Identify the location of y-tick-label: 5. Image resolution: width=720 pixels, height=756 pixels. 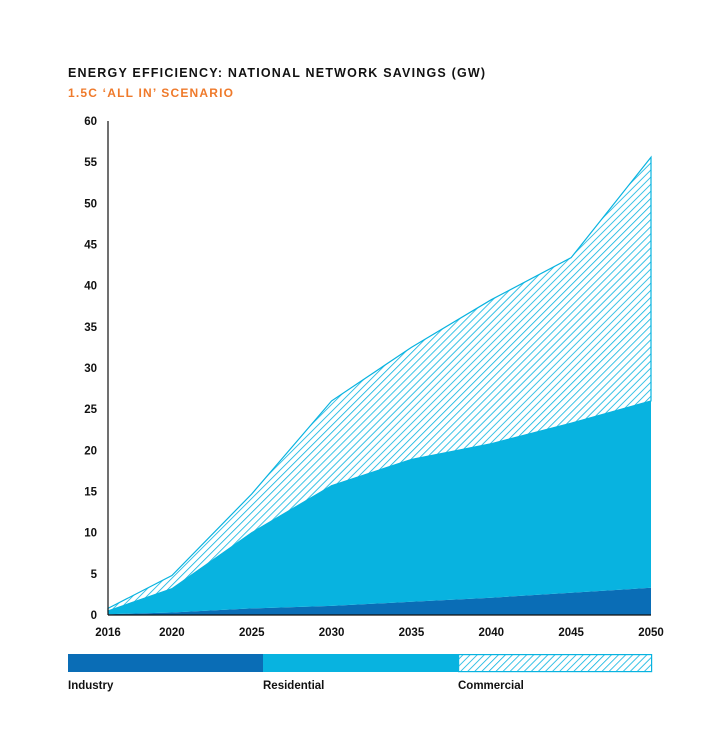
(94, 575).